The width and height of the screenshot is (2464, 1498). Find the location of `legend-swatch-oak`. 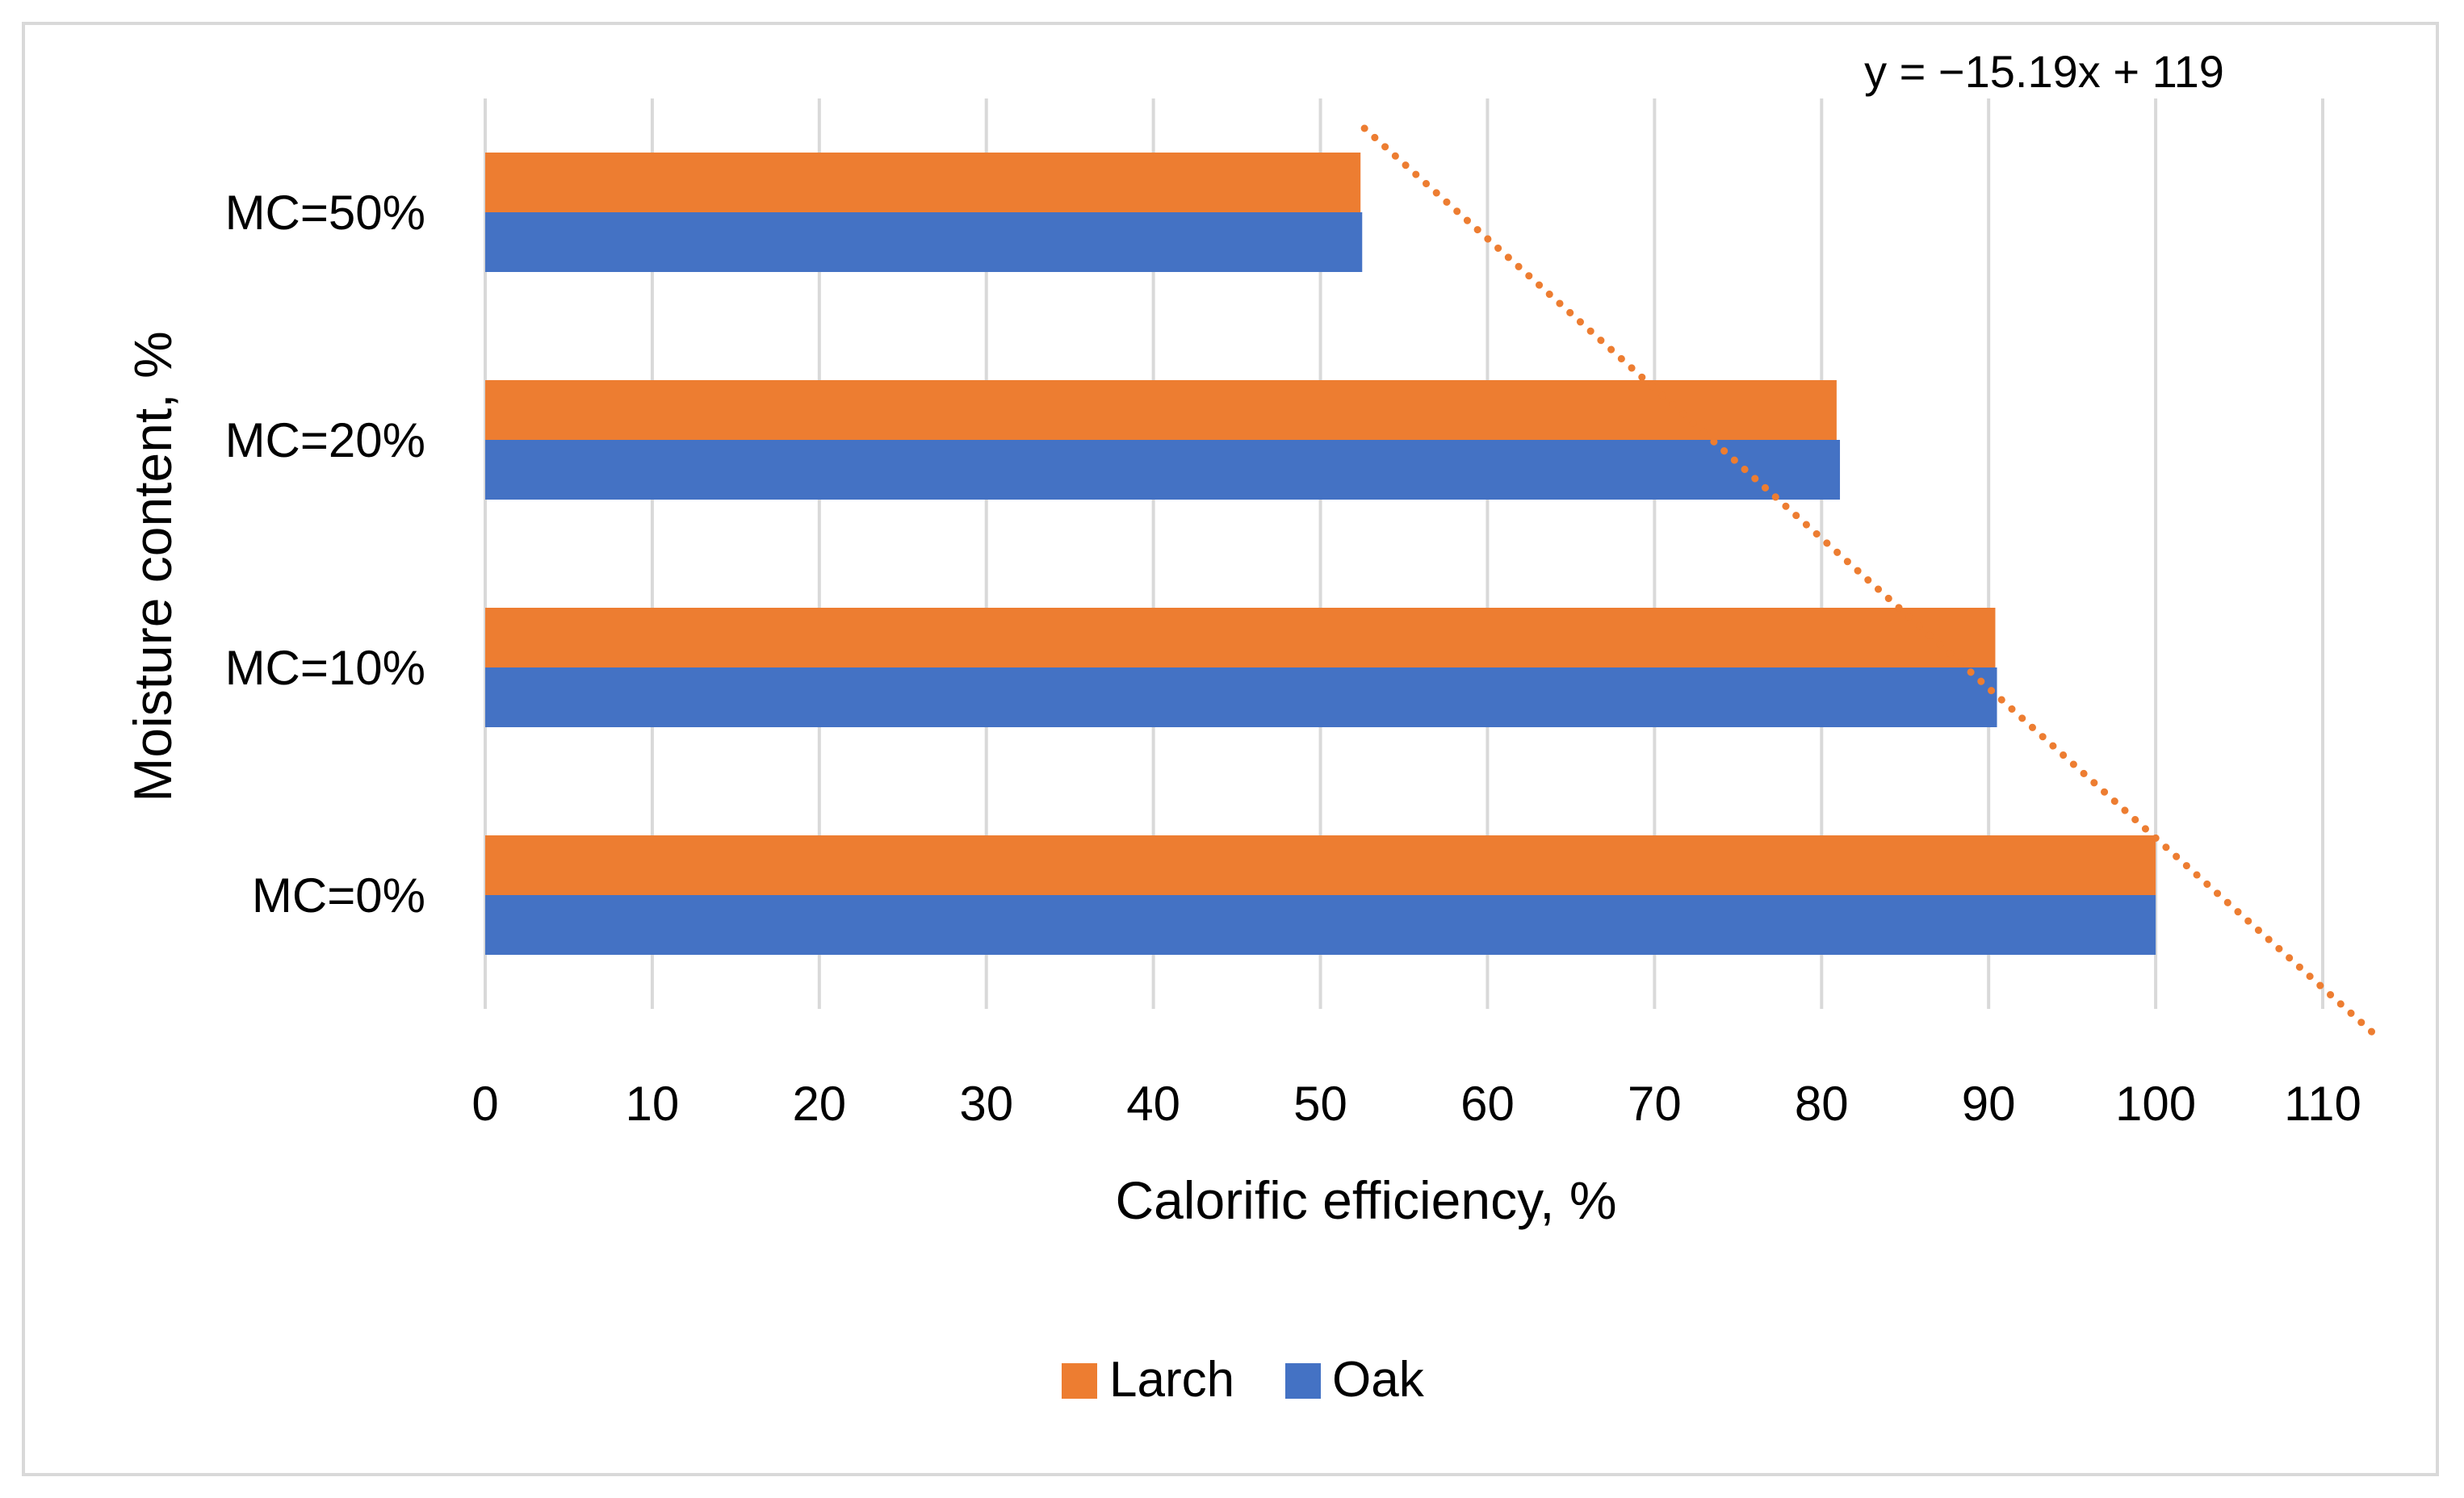

legend-swatch-oak is located at coordinates (1303, 1381).